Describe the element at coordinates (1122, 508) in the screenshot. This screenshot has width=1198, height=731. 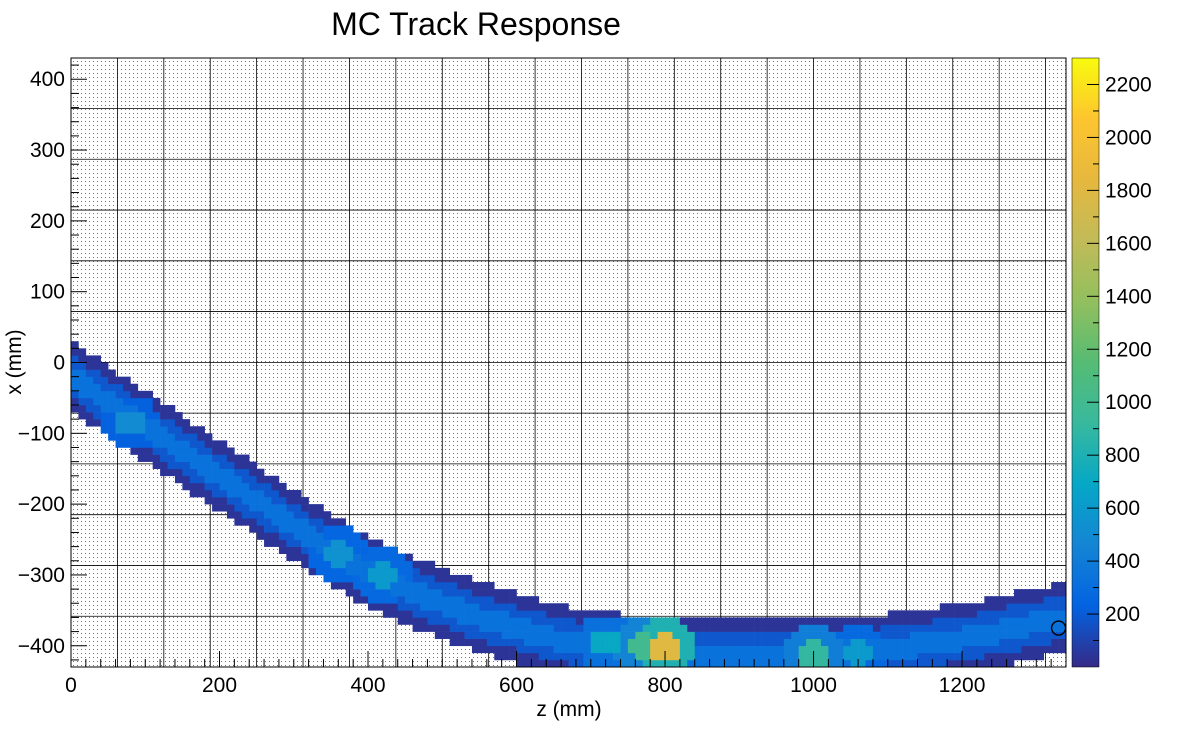
I see `colorbar-tick-label: 600` at that location.